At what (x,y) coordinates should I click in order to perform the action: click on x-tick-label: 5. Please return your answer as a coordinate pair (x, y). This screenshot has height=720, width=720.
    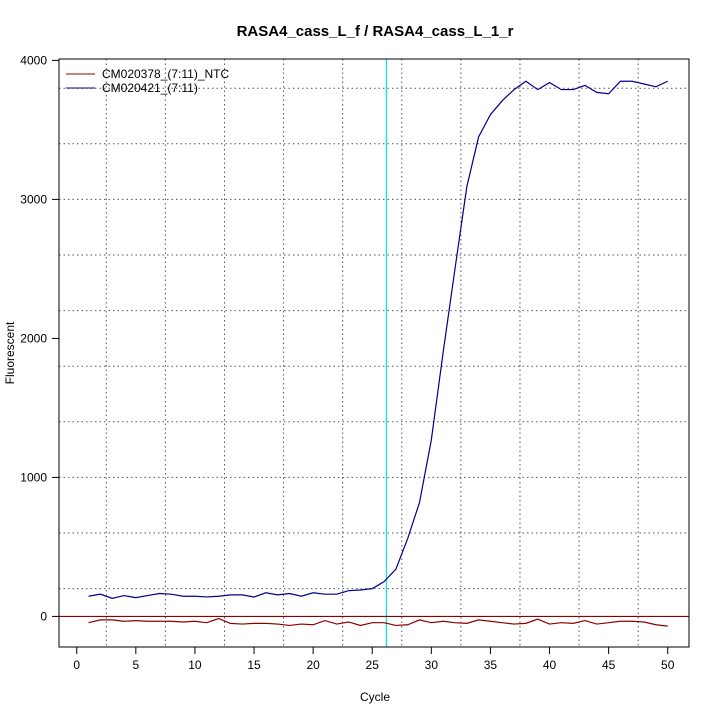
    Looking at the image, I should click on (135, 665).